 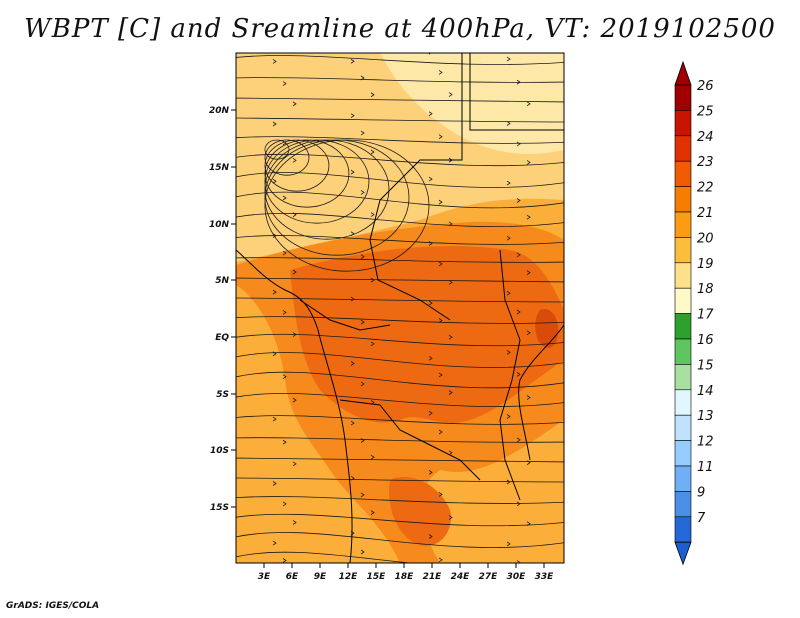 What do you see at coordinates (705, 111) in the screenshot?
I see `colorbar-label: 25` at bounding box center [705, 111].